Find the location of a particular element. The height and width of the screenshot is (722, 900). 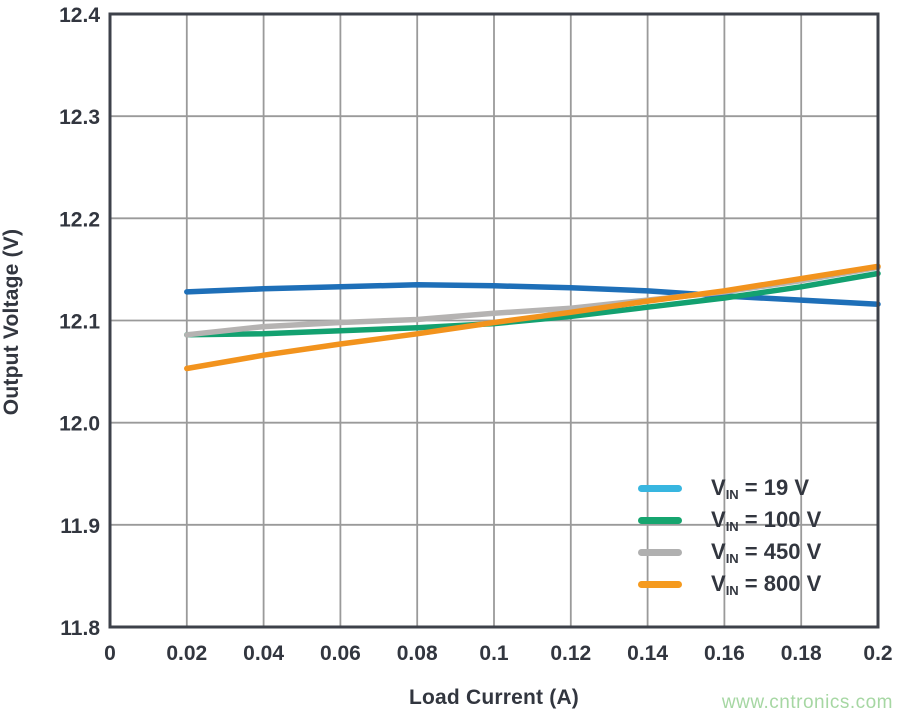

watermark-text: www.cntronics.com is located at coordinates (807, 702).